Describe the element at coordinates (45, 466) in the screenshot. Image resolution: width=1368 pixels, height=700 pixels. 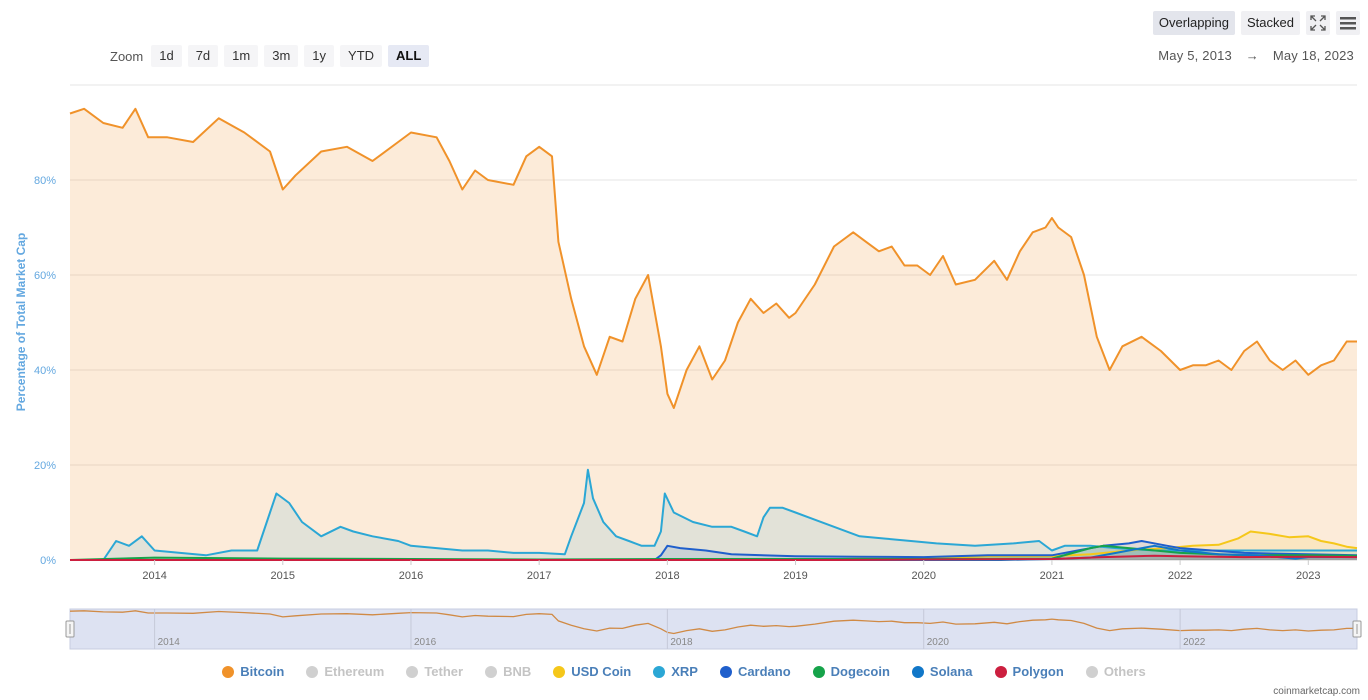
I see `y-tick-label: 20%` at that location.